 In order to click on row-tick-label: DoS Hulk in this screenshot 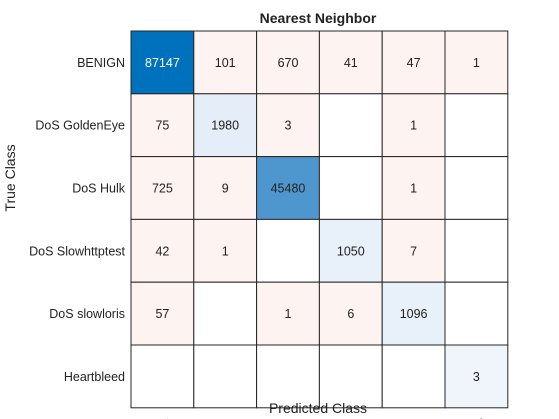, I will do `click(99, 189)`.